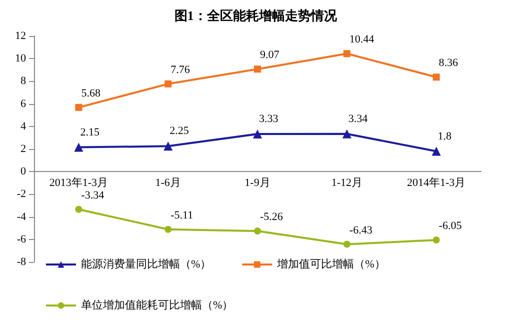  What do you see at coordinates (436, 183) in the screenshot?
I see `x-tick-label: 2014年1-3月` at bounding box center [436, 183].